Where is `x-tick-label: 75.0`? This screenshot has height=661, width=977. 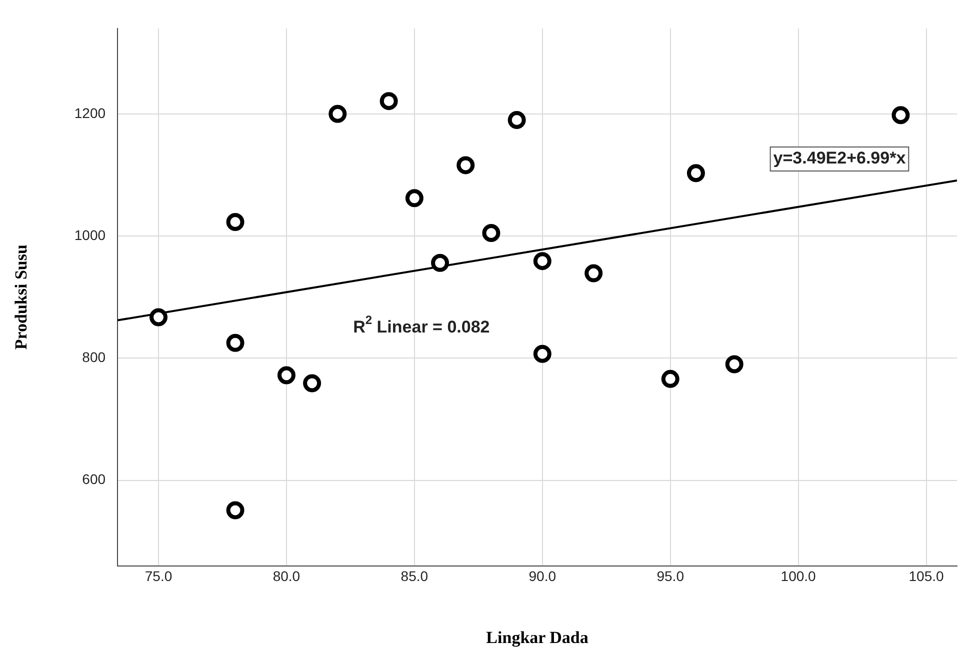
x-tick-label: 75.0 is located at coordinates (158, 576).